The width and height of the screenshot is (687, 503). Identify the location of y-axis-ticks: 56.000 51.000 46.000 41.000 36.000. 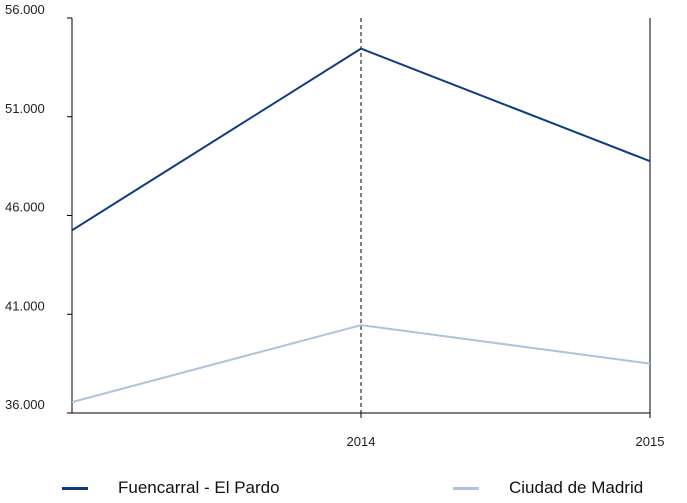
(38, 208).